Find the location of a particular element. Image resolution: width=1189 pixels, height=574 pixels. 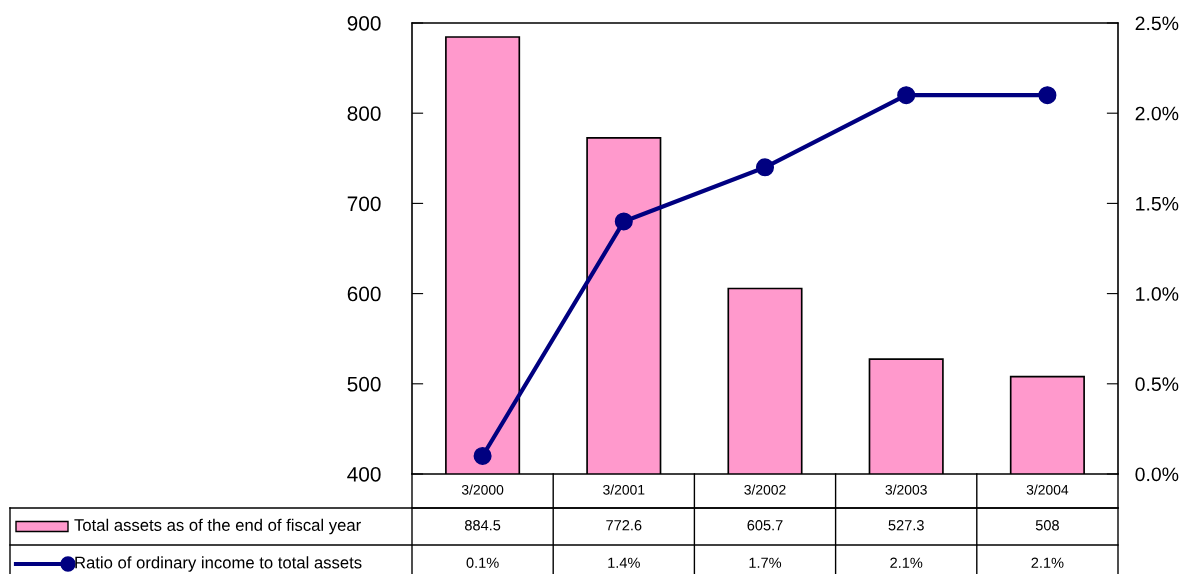

y-tick-label: 700 is located at coordinates (364, 204).